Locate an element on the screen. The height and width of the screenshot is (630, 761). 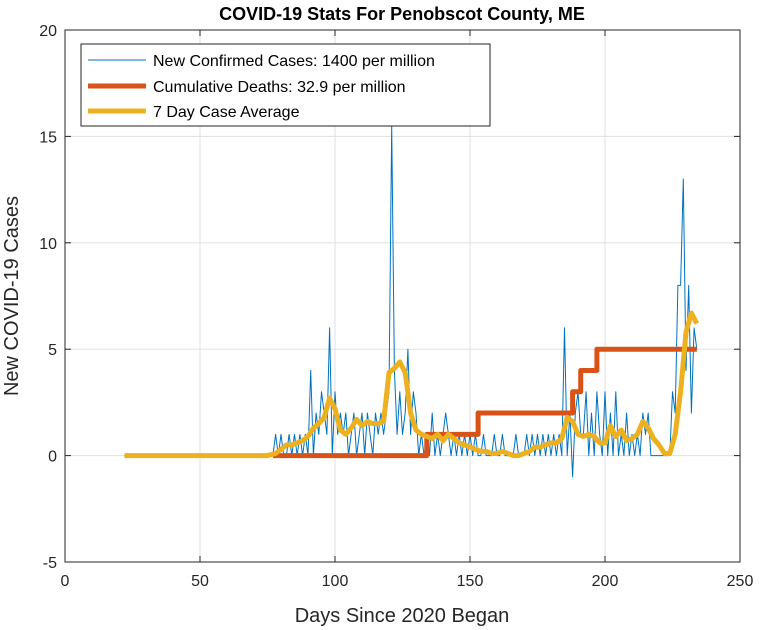
x-tick-label: 50 is located at coordinates (200, 581).